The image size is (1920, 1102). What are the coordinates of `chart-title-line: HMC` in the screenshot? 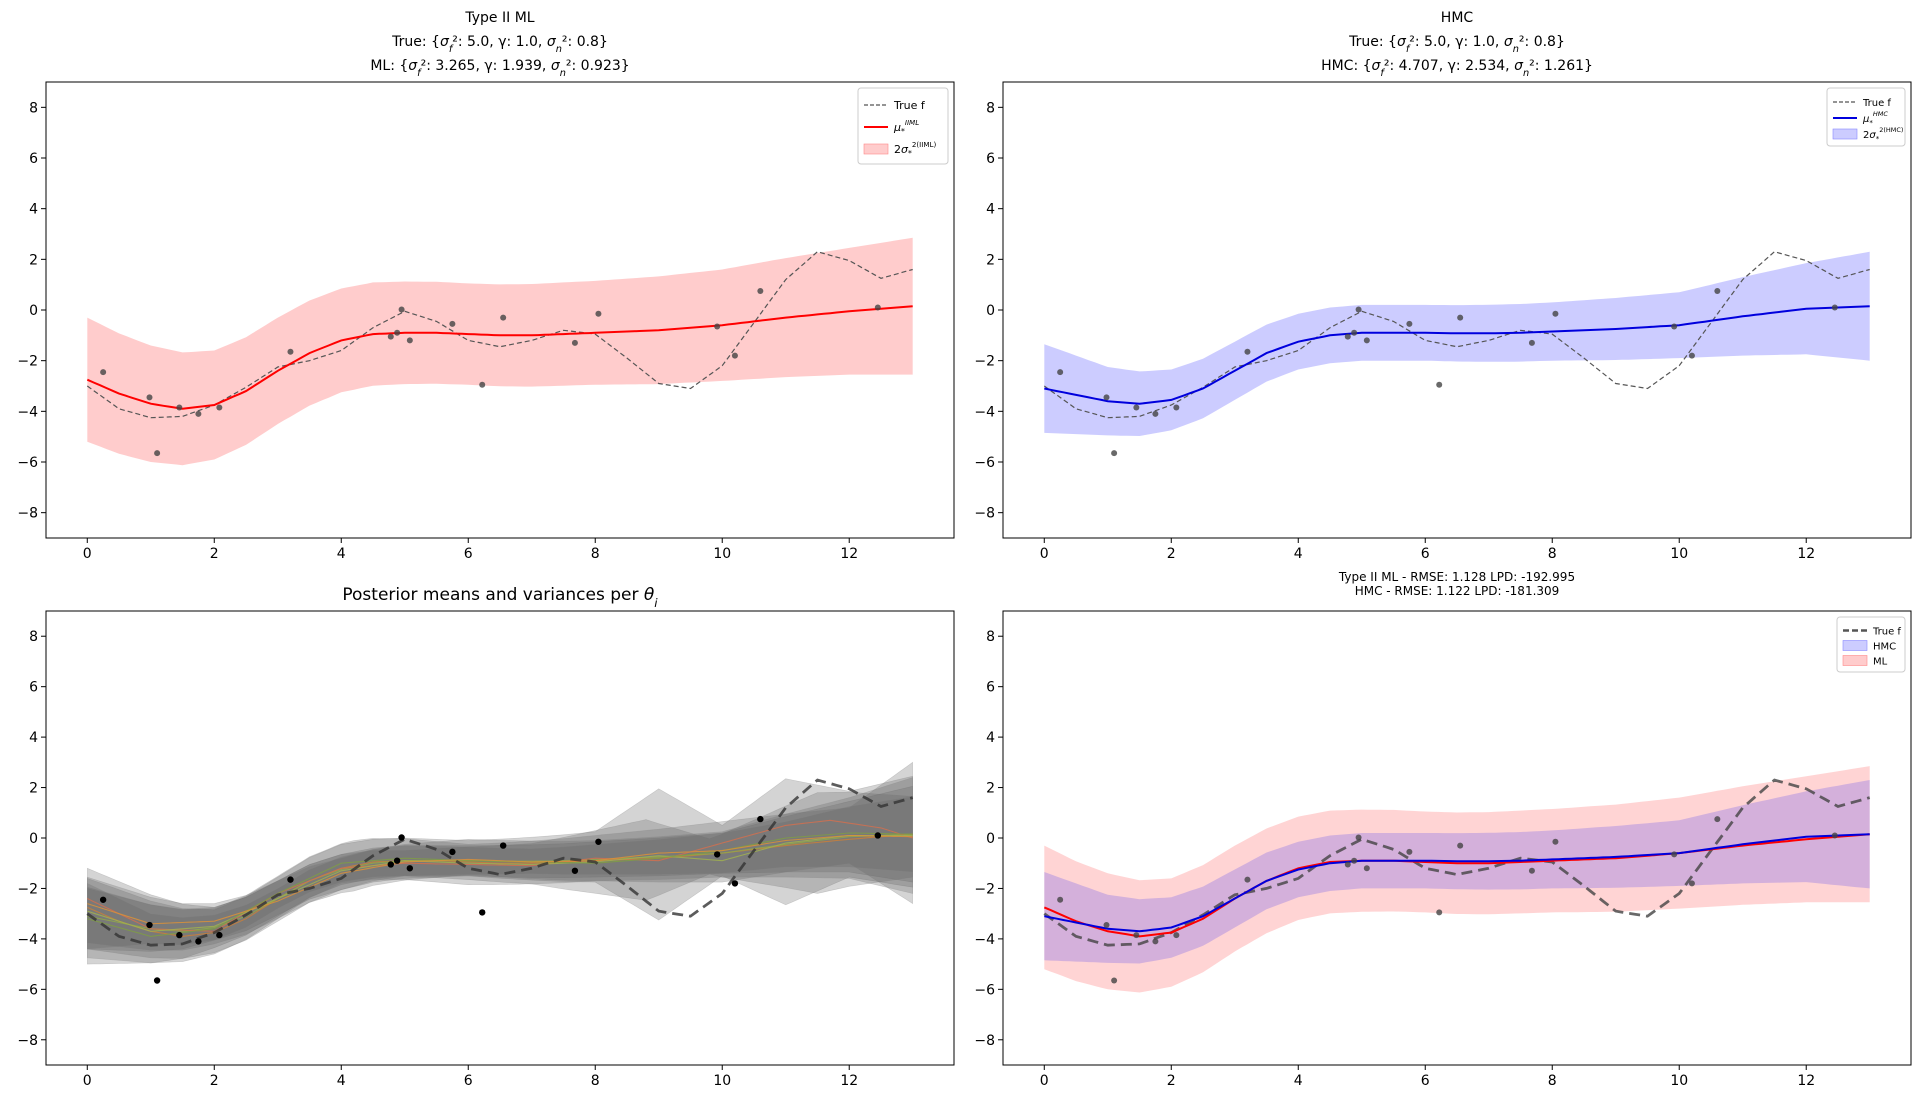 It's located at (1457, 18).